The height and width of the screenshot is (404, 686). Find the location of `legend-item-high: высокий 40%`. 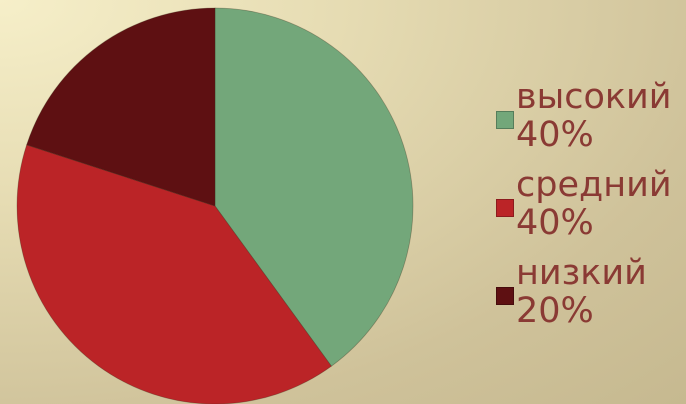

legend-item-high: высокий 40% is located at coordinates (589, 122).